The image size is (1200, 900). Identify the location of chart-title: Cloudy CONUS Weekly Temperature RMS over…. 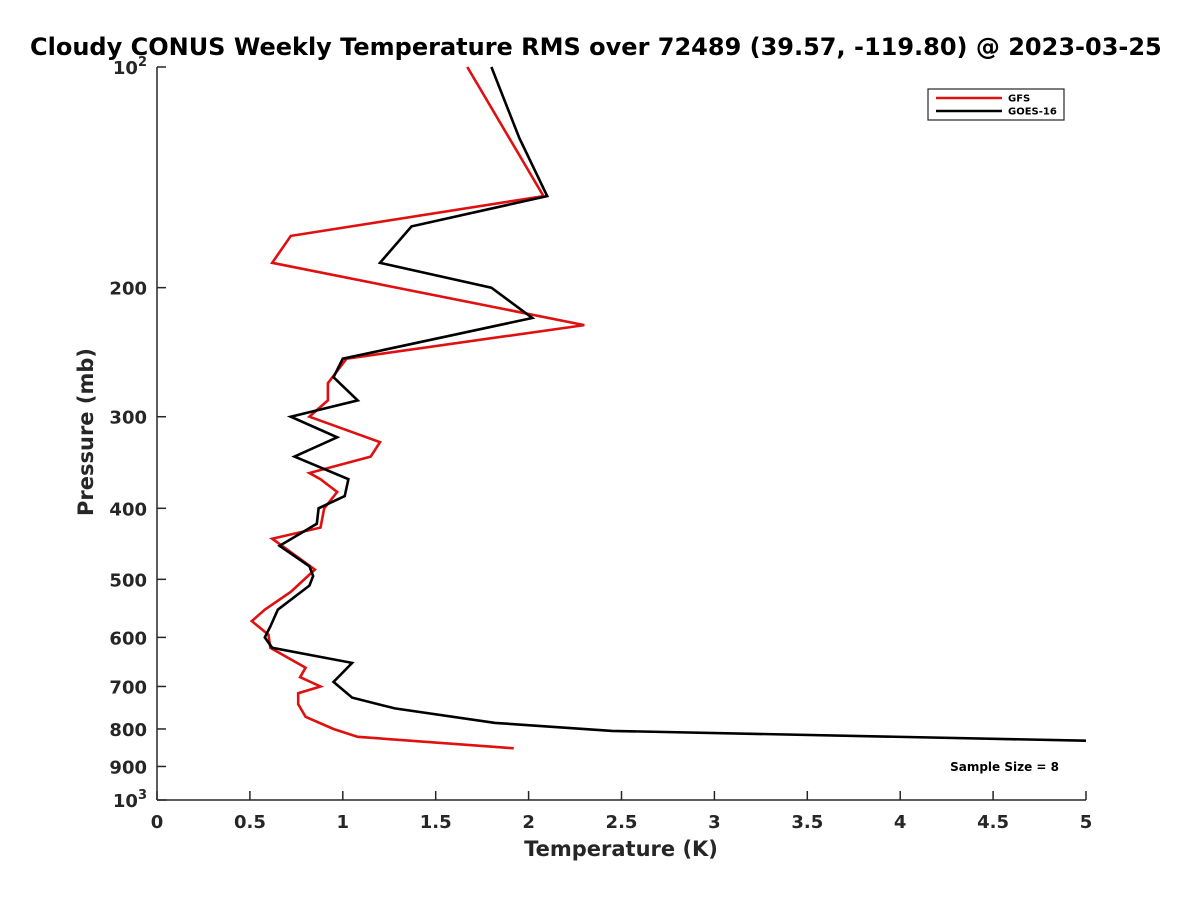
(596, 47).